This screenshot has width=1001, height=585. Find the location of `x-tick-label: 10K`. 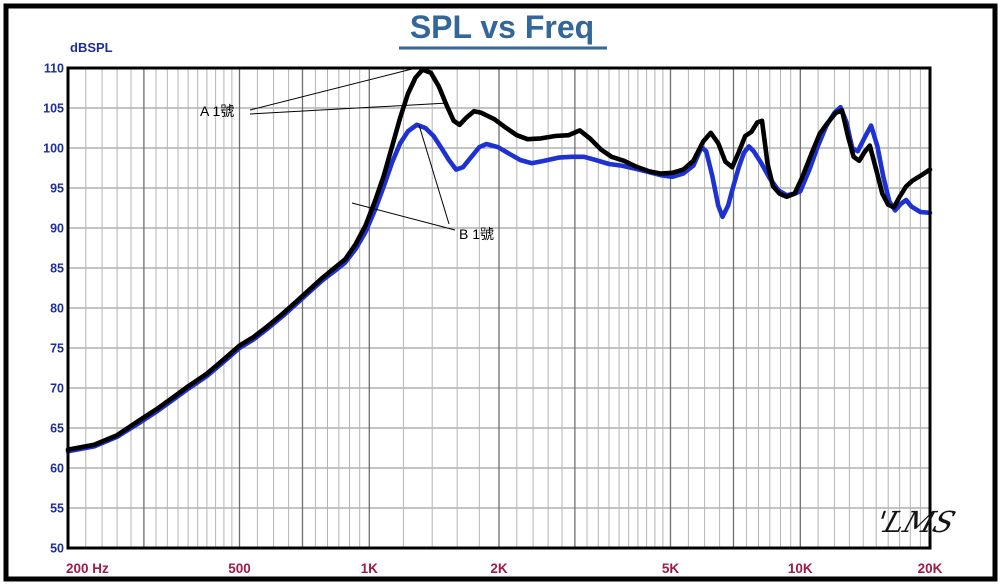

x-tick-label: 10K is located at coordinates (800, 568).